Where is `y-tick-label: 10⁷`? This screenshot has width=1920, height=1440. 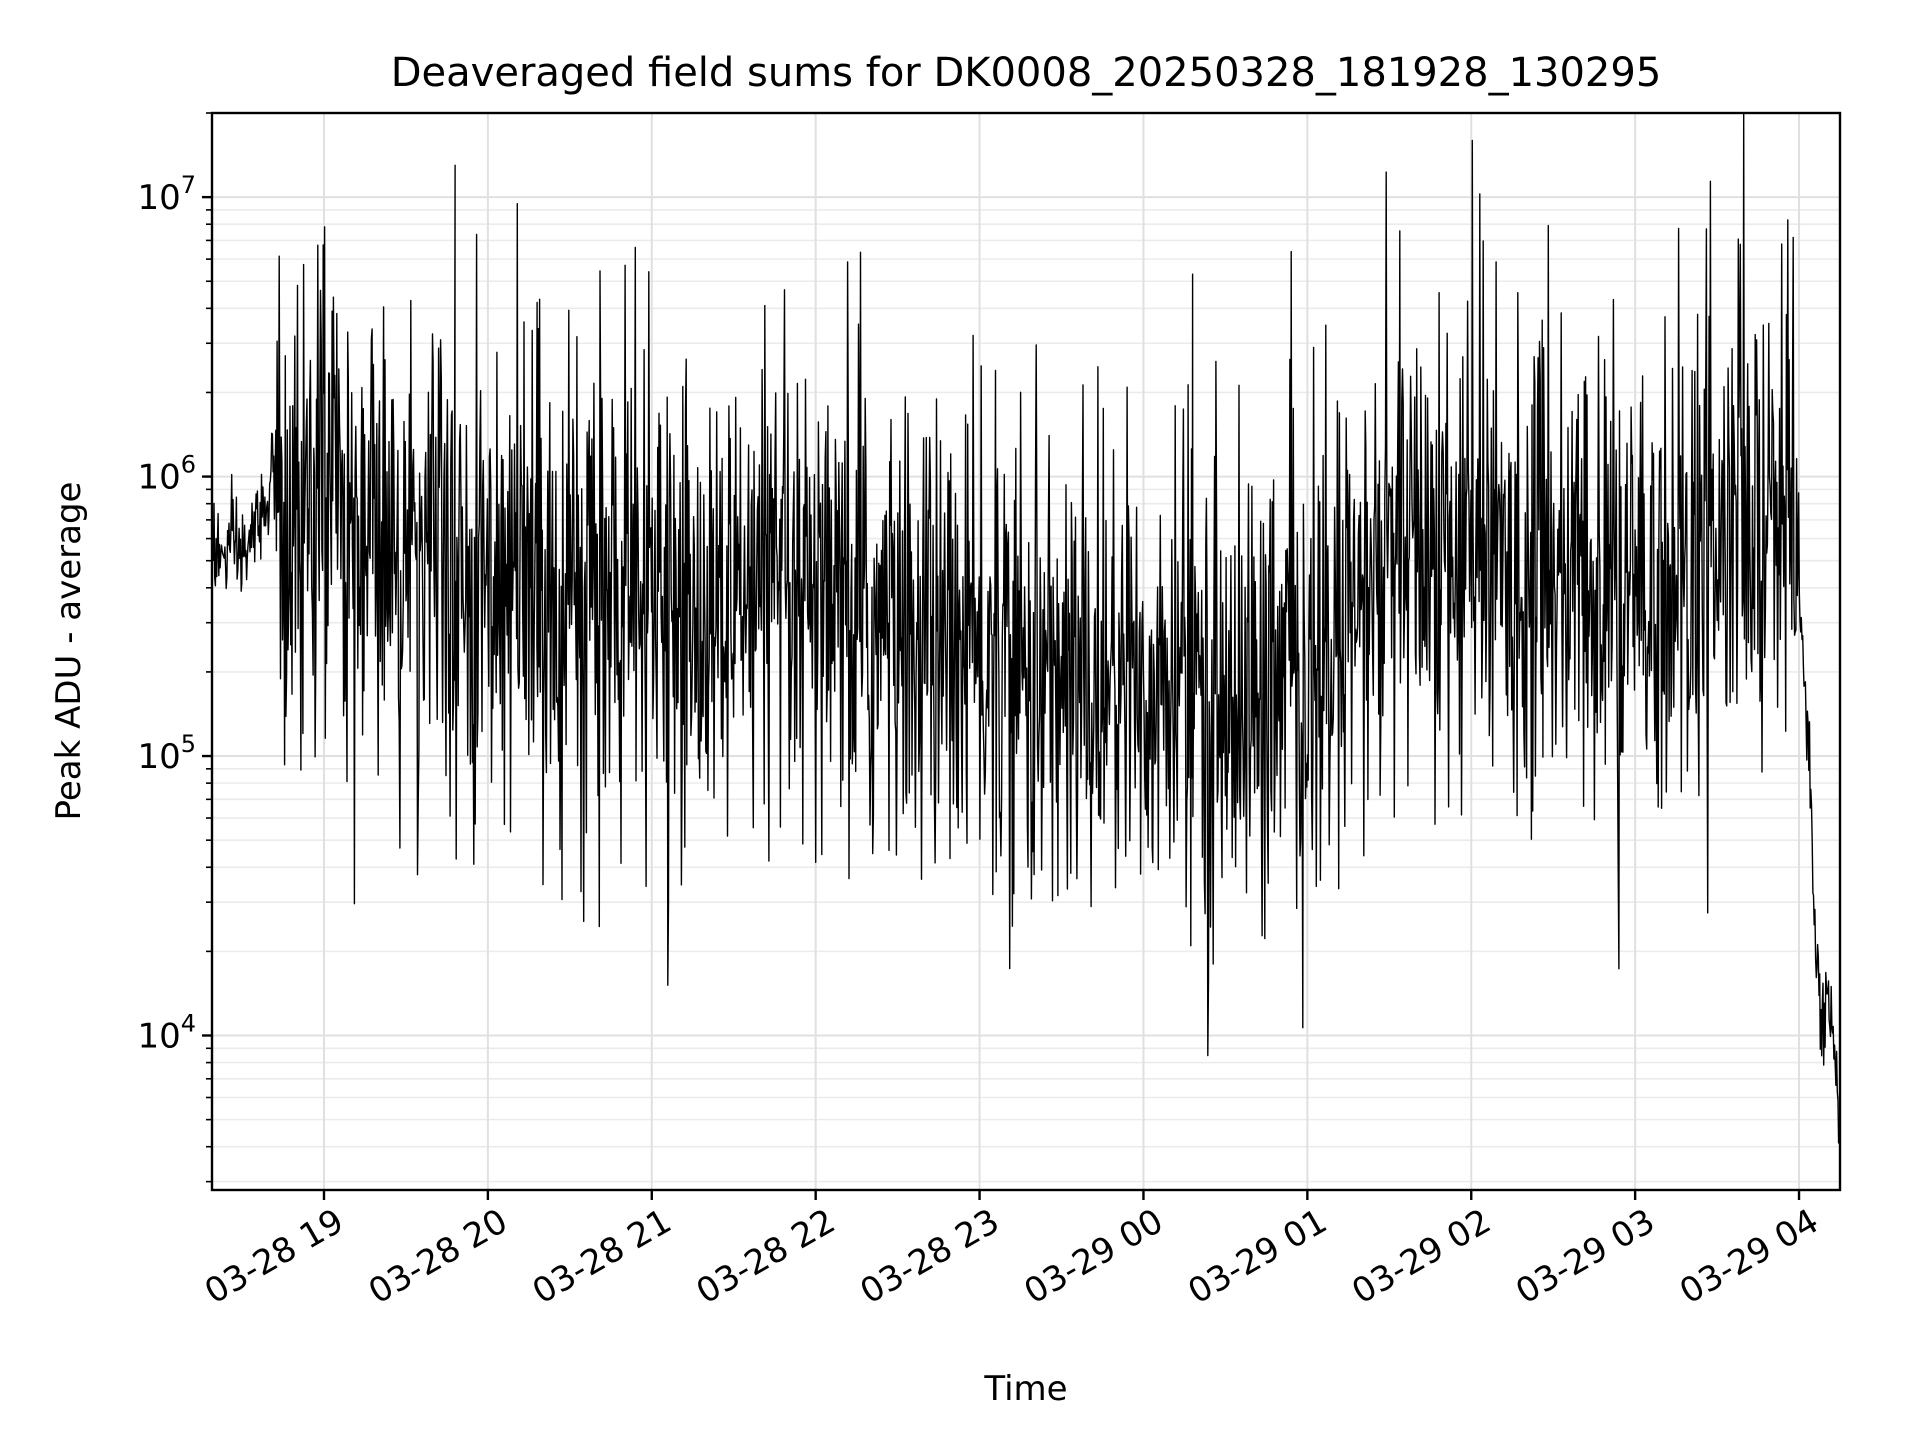
y-tick-label: 10⁷ is located at coordinates (166, 194).